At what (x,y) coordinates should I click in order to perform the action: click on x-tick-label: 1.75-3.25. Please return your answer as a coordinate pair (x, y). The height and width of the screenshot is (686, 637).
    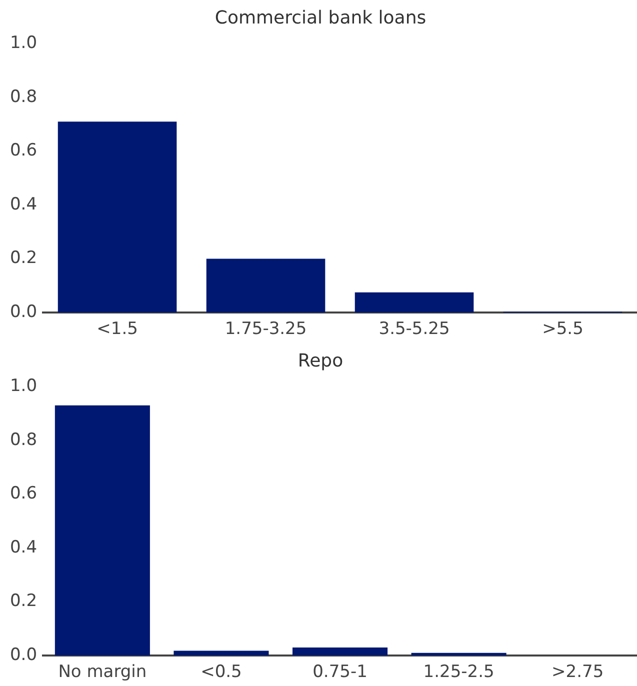
    Looking at the image, I should click on (265, 329).